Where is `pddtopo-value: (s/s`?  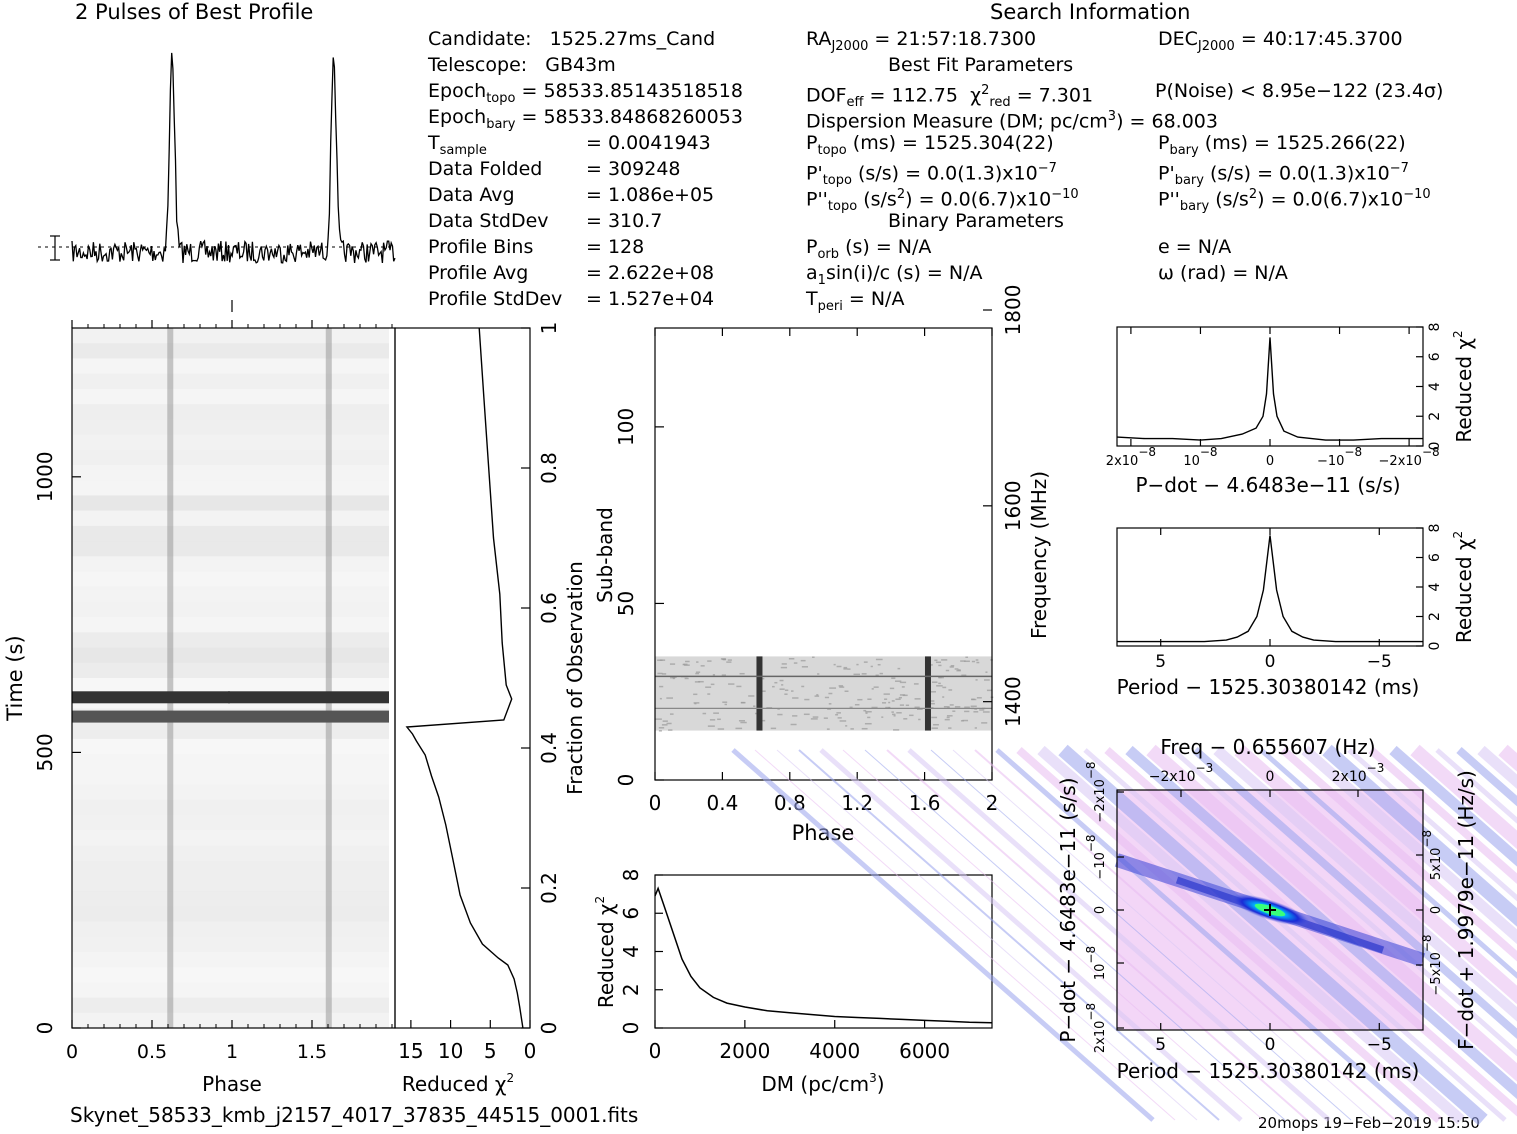
pddtopo-value: (s/s is located at coordinates (880, 199).